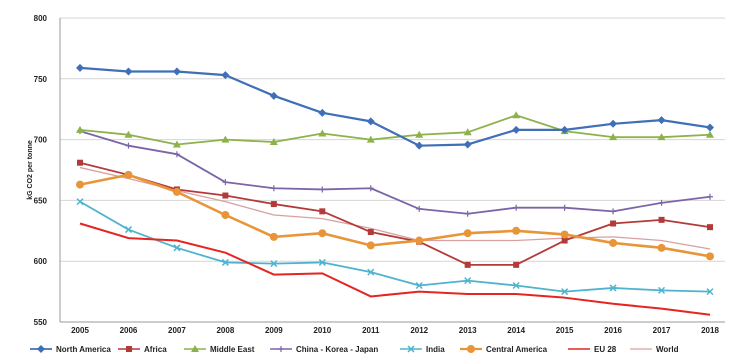 Image resolution: width=733 pixels, height=360 pixels. What do you see at coordinates (710, 330) in the screenshot?
I see `x-tick-label-13: 2018` at bounding box center [710, 330].